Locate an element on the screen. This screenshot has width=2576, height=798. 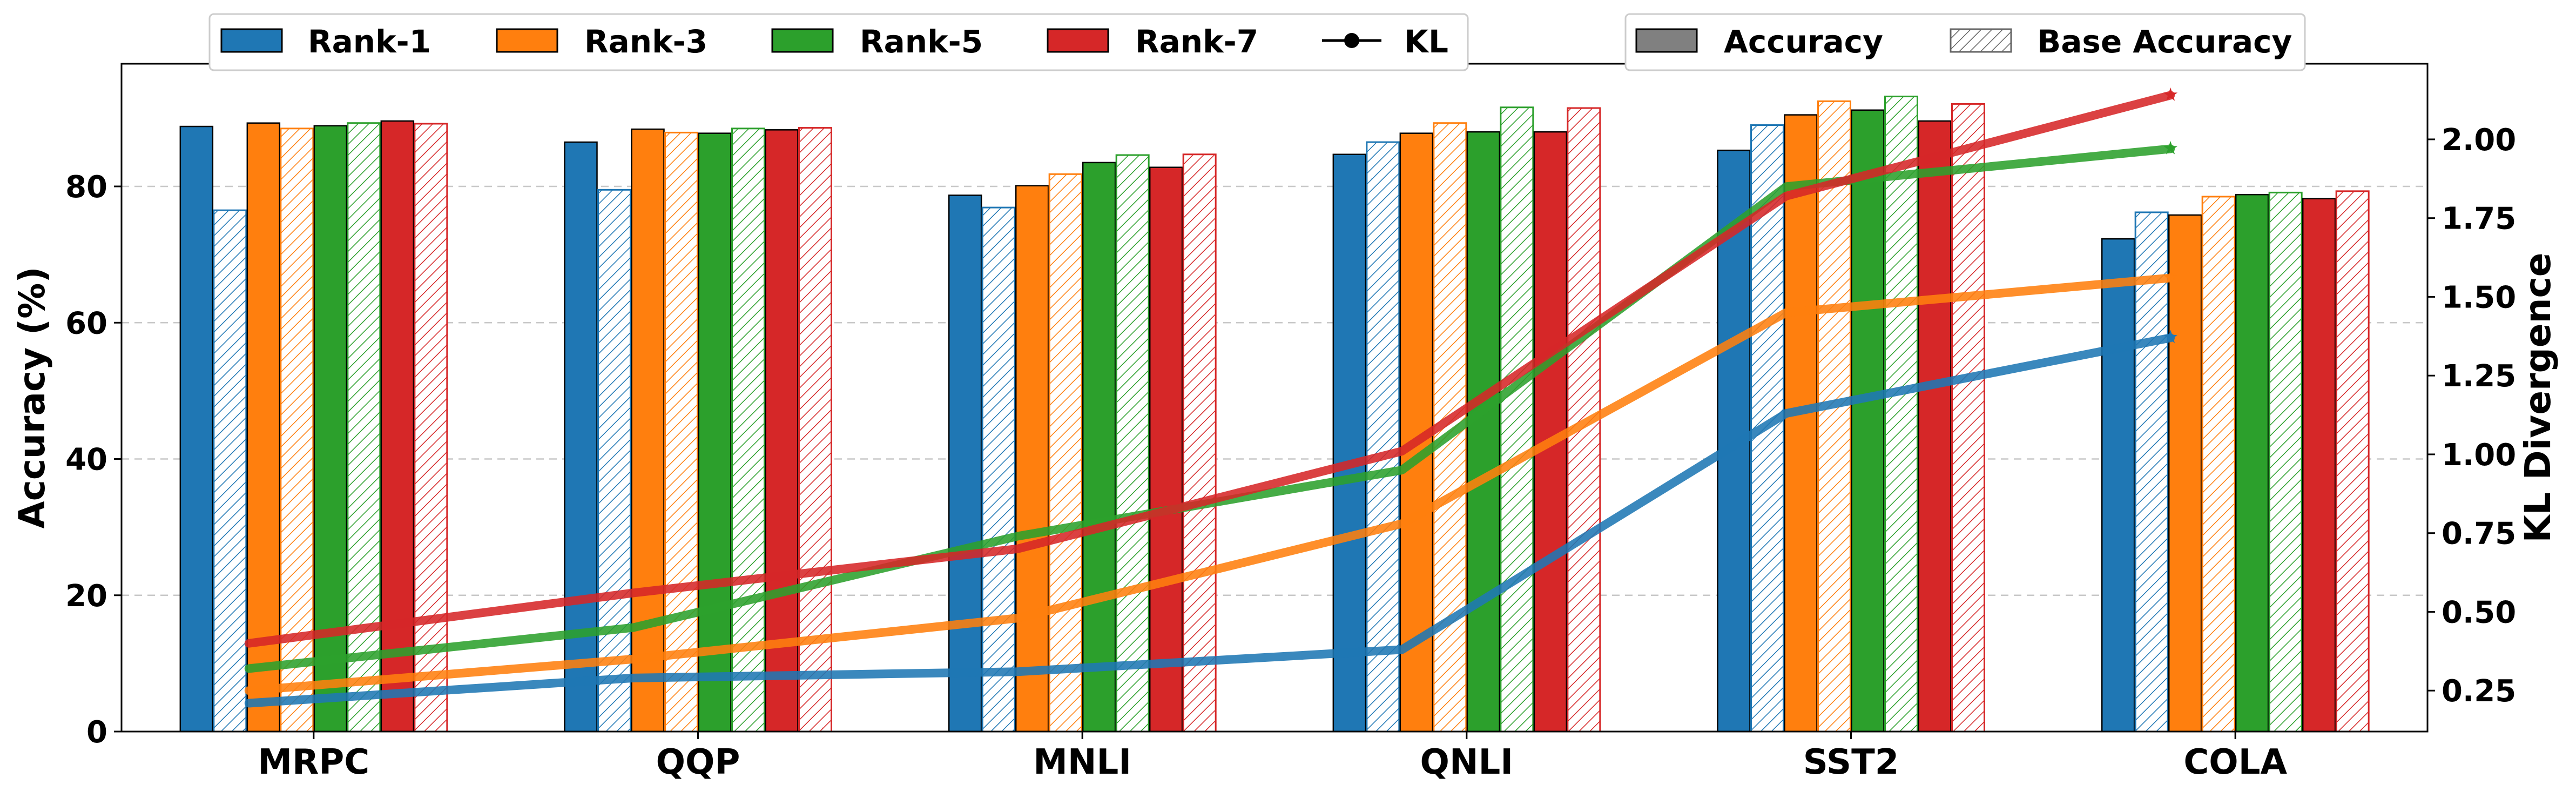
accuracy-bar-rank-3-cola is located at coordinates (2185, 473).